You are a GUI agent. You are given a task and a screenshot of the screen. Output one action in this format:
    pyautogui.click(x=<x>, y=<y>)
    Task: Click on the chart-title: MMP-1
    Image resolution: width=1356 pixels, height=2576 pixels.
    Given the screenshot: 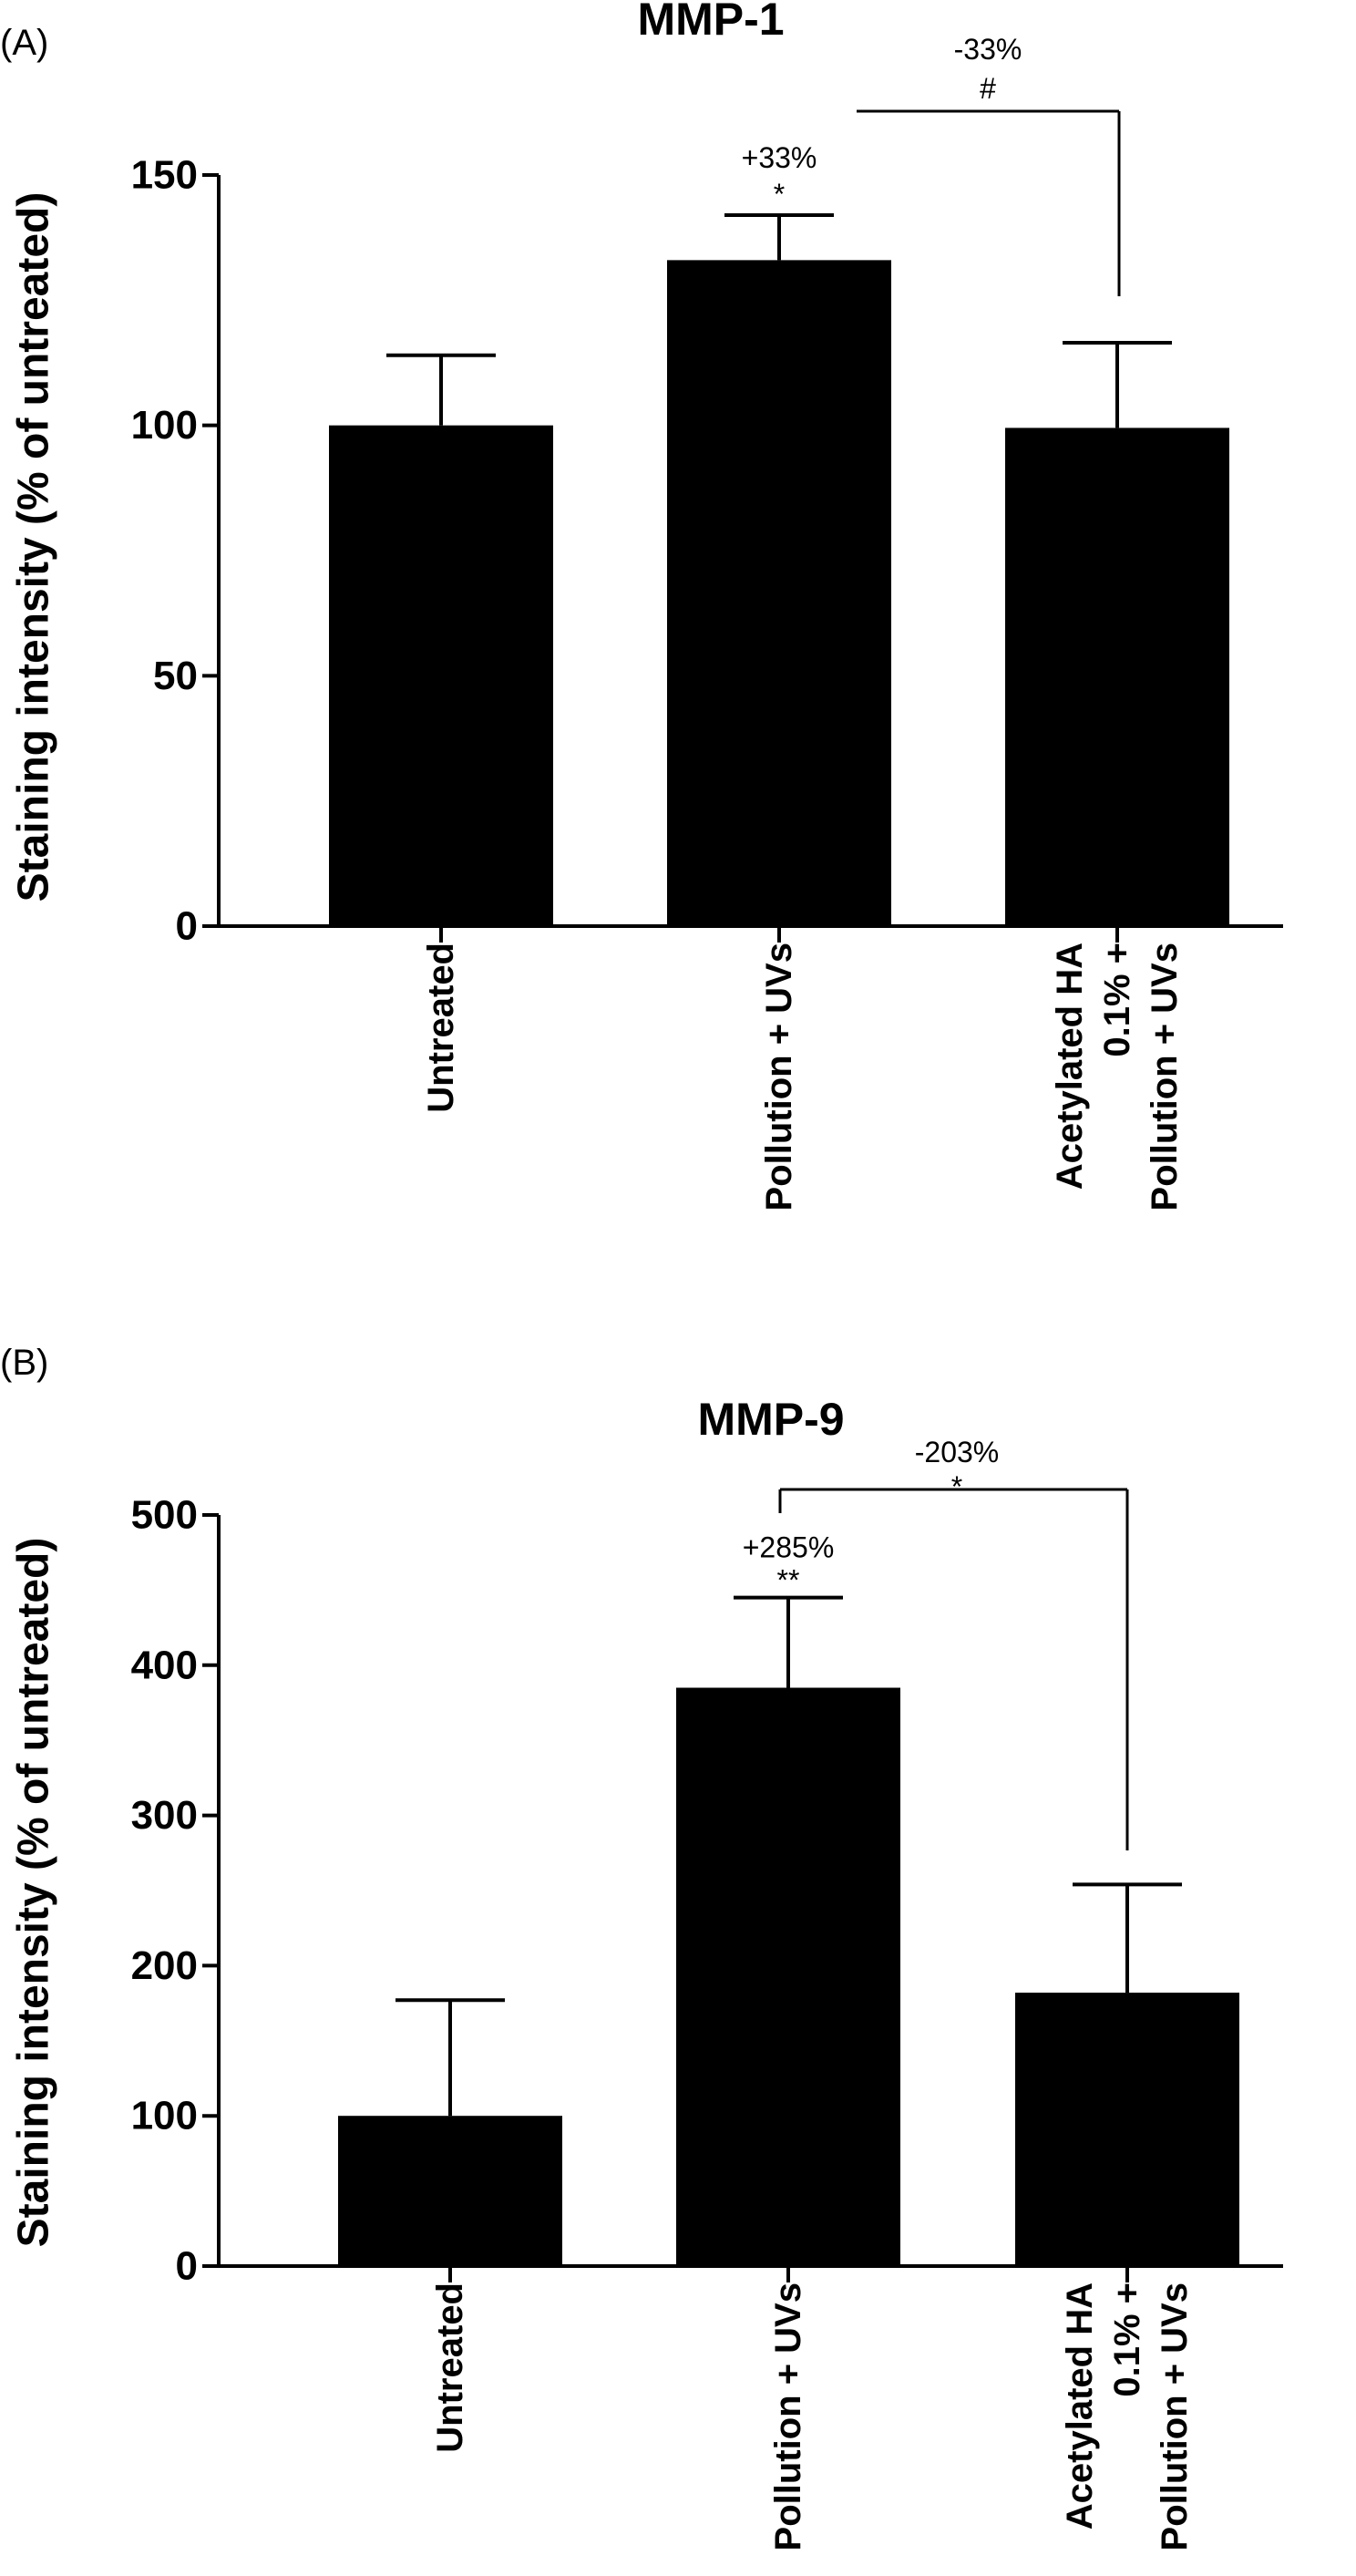 What is the action you would take?
    pyautogui.click(x=710, y=22)
    